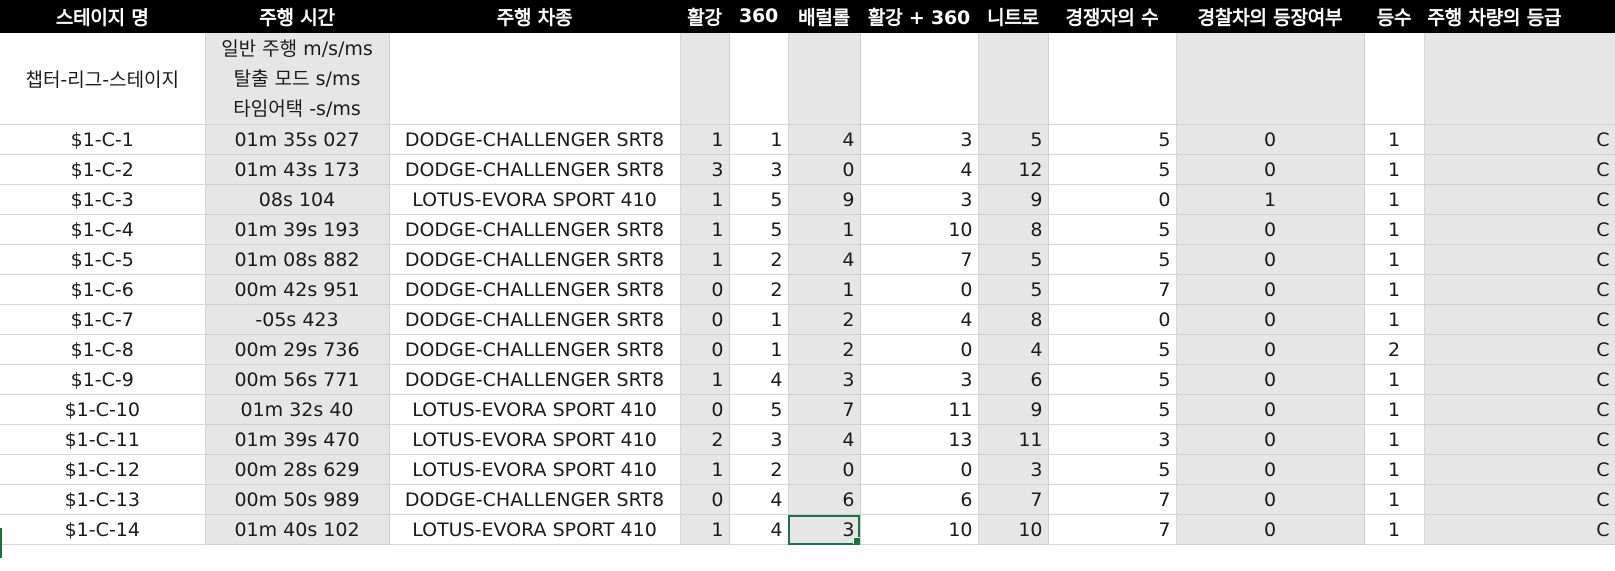 This screenshot has width=1615, height=571. Describe the element at coordinates (103, 319) in the screenshot. I see `cell-stage-name: $1-C-7` at that location.